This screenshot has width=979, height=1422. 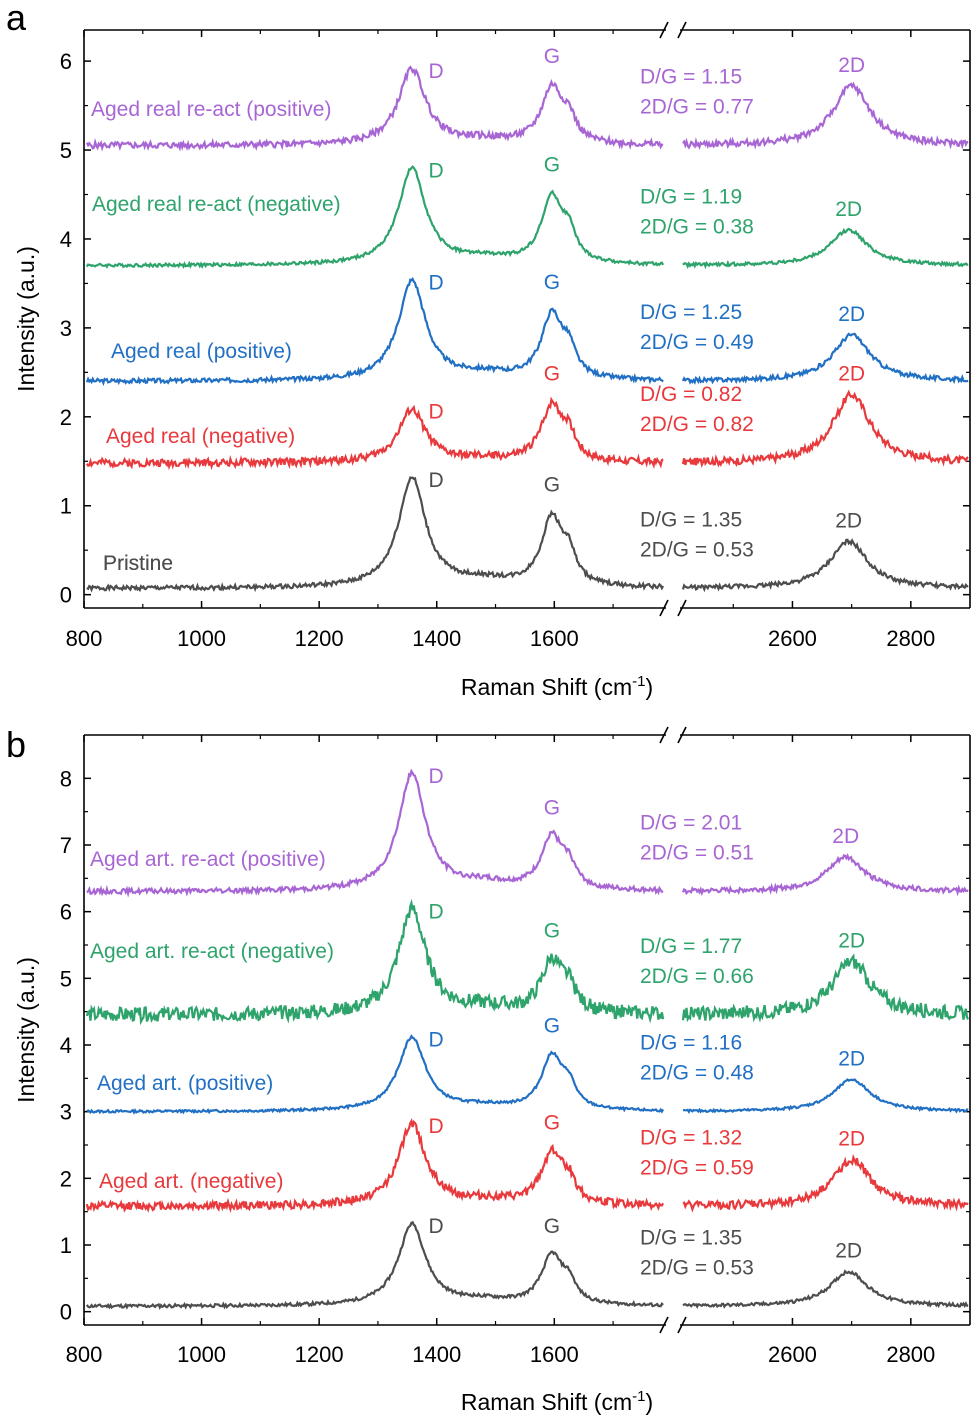 What do you see at coordinates (792, 1354) in the screenshot?
I see `x-tick-label: 2600` at bounding box center [792, 1354].